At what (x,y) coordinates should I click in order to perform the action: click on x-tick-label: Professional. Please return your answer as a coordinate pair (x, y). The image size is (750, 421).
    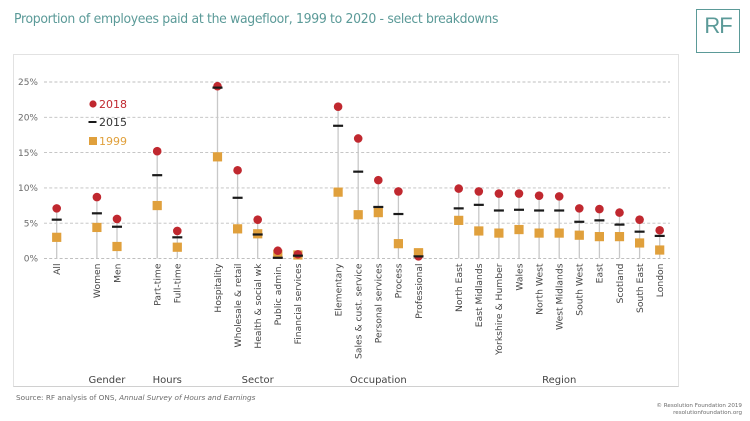
    Looking at the image, I should click on (419, 291).